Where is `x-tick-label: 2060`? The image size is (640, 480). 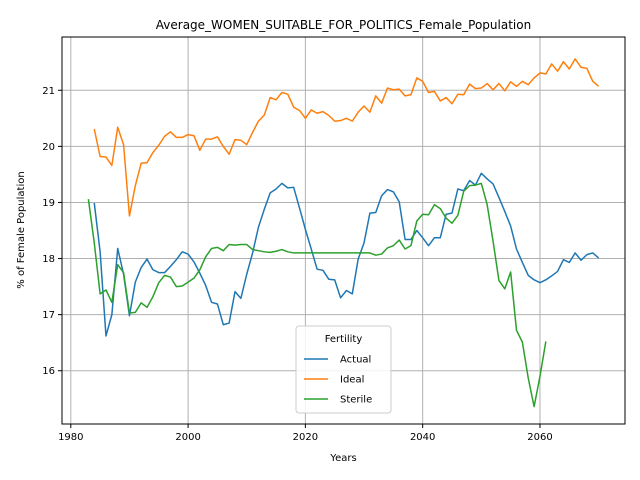 x-tick-label: 2060 is located at coordinates (539, 437).